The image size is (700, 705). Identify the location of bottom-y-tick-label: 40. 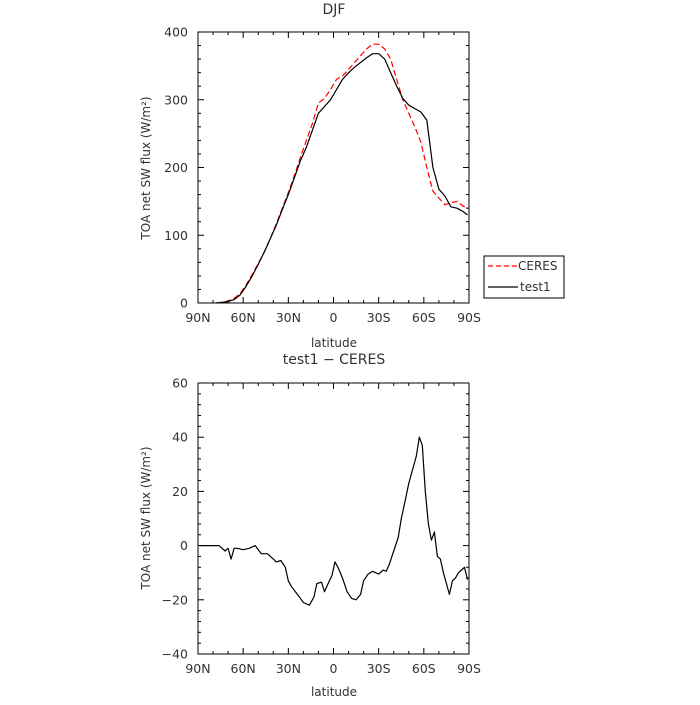
(180, 437).